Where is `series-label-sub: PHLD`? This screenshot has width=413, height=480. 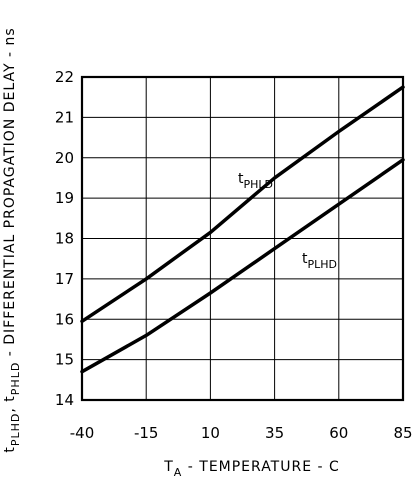 series-label-sub: PHLD is located at coordinates (259, 184).